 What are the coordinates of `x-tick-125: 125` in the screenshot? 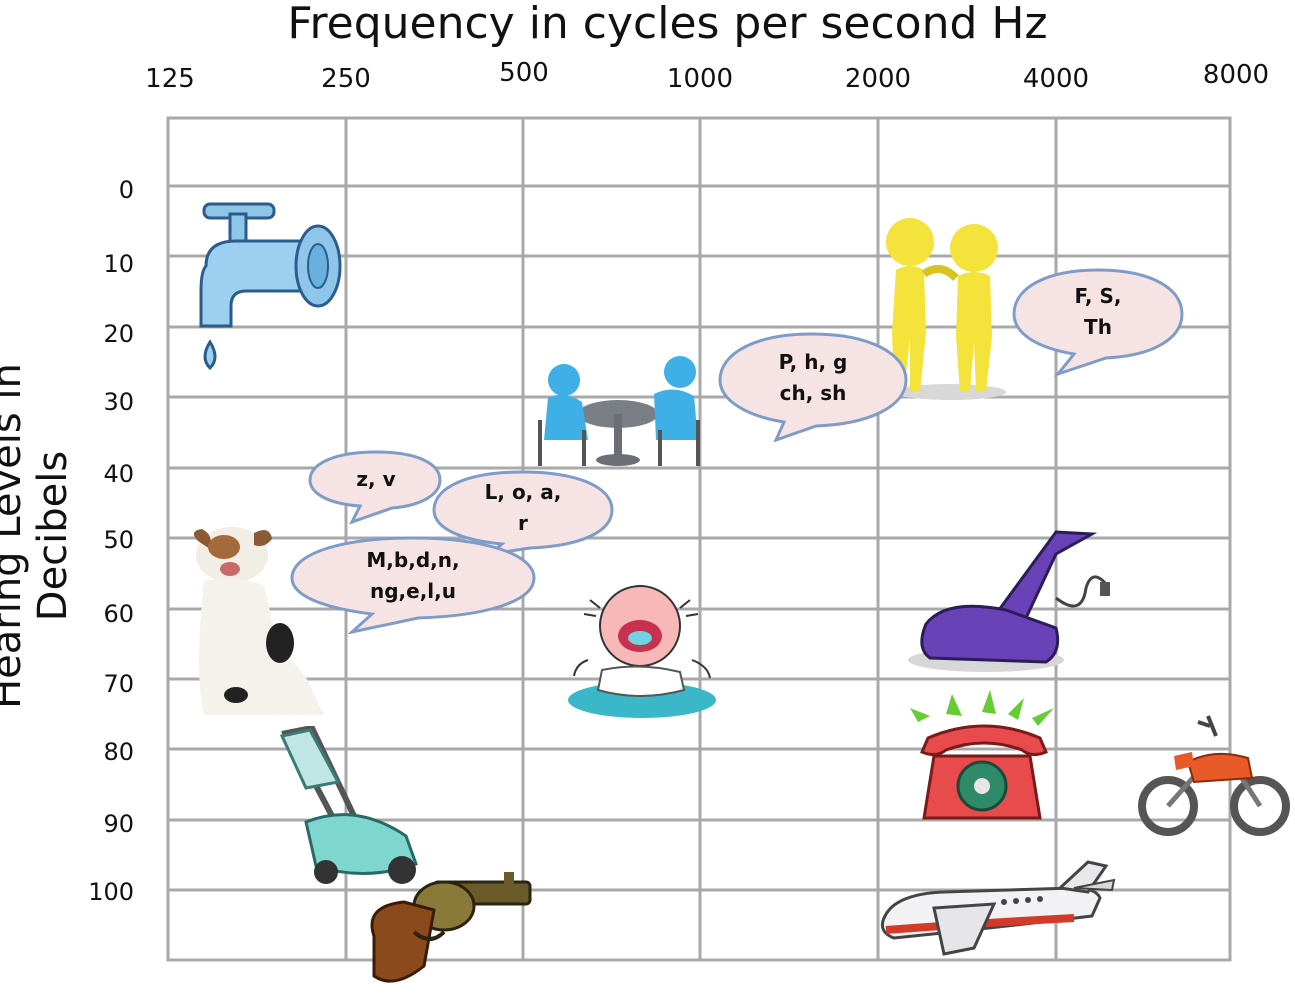 It's located at (170, 79).